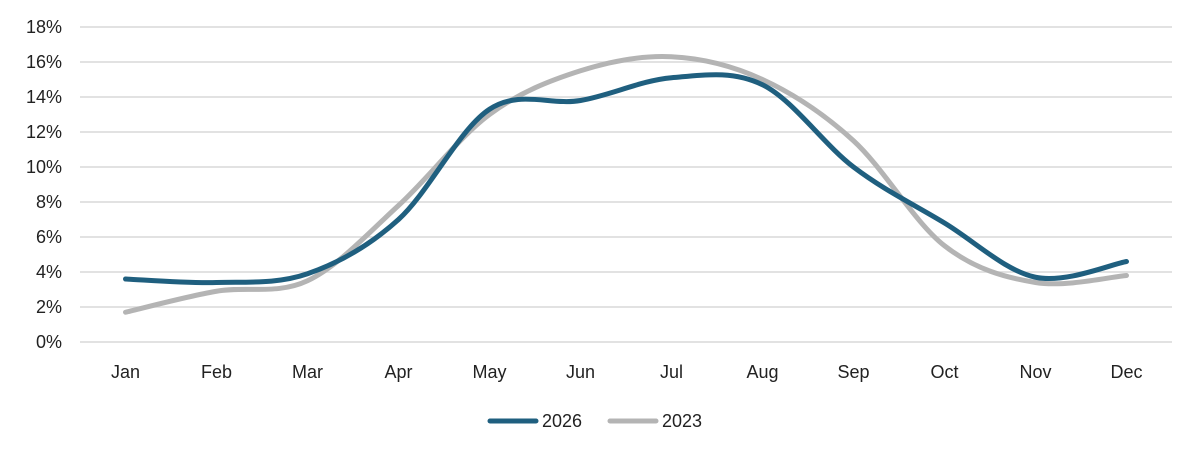  What do you see at coordinates (853, 372) in the screenshot?
I see `x-tick-label: Sep` at bounding box center [853, 372].